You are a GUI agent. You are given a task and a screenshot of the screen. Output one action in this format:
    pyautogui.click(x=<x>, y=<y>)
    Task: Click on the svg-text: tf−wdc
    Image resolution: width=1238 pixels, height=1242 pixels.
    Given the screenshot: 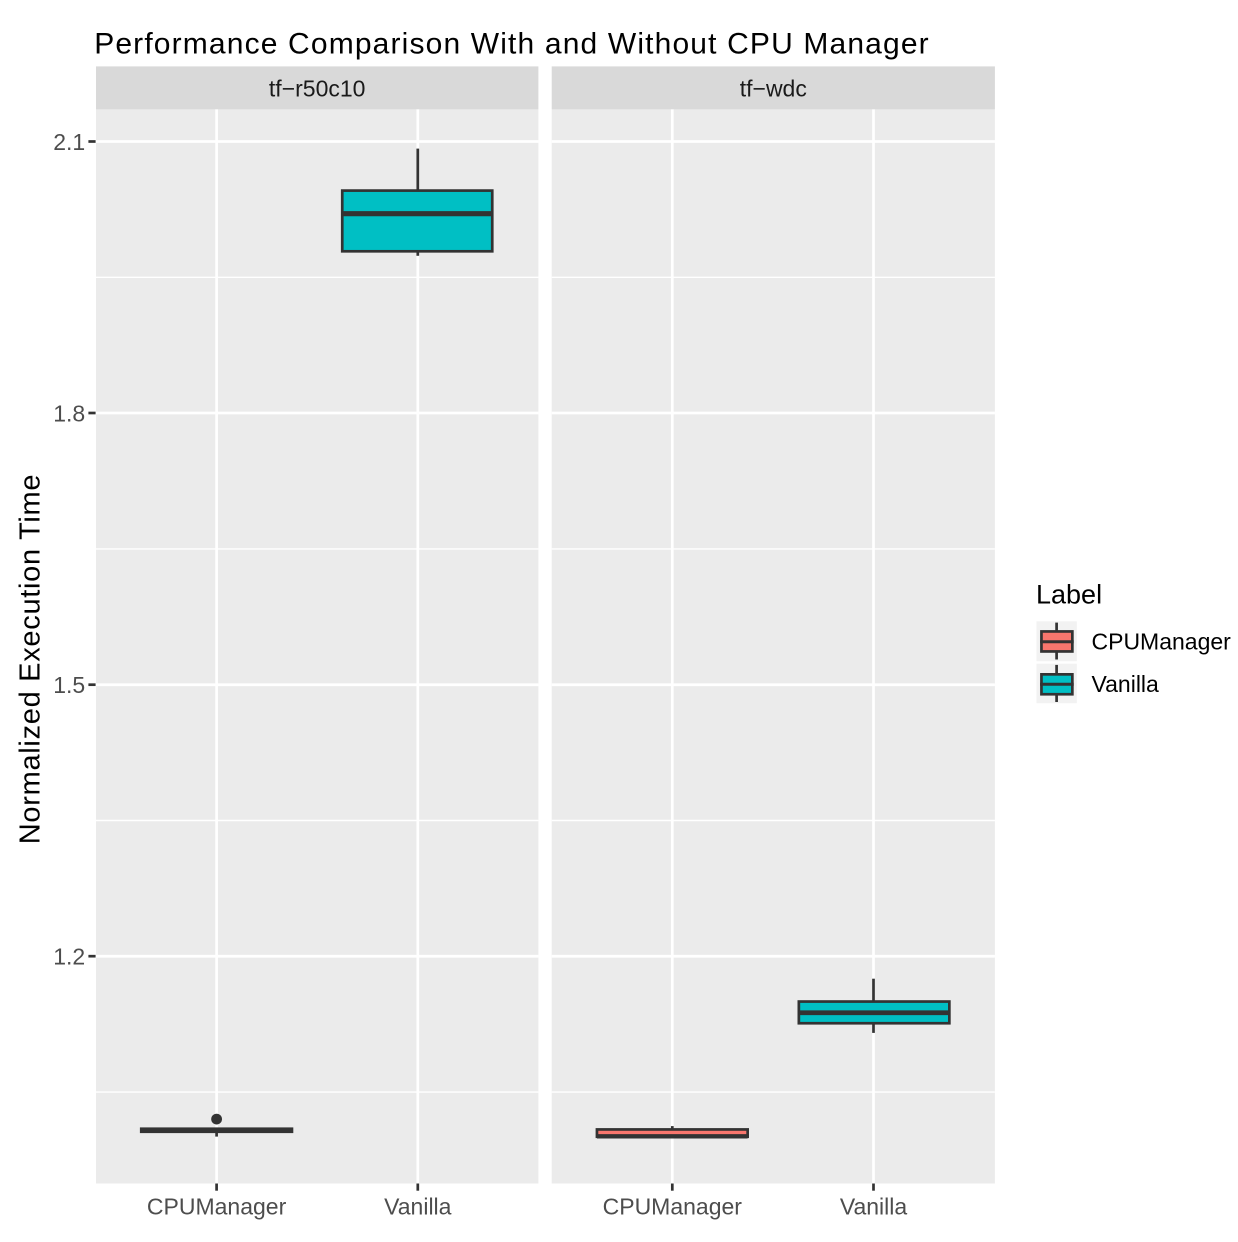 What is the action you would take?
    pyautogui.click(x=773, y=88)
    